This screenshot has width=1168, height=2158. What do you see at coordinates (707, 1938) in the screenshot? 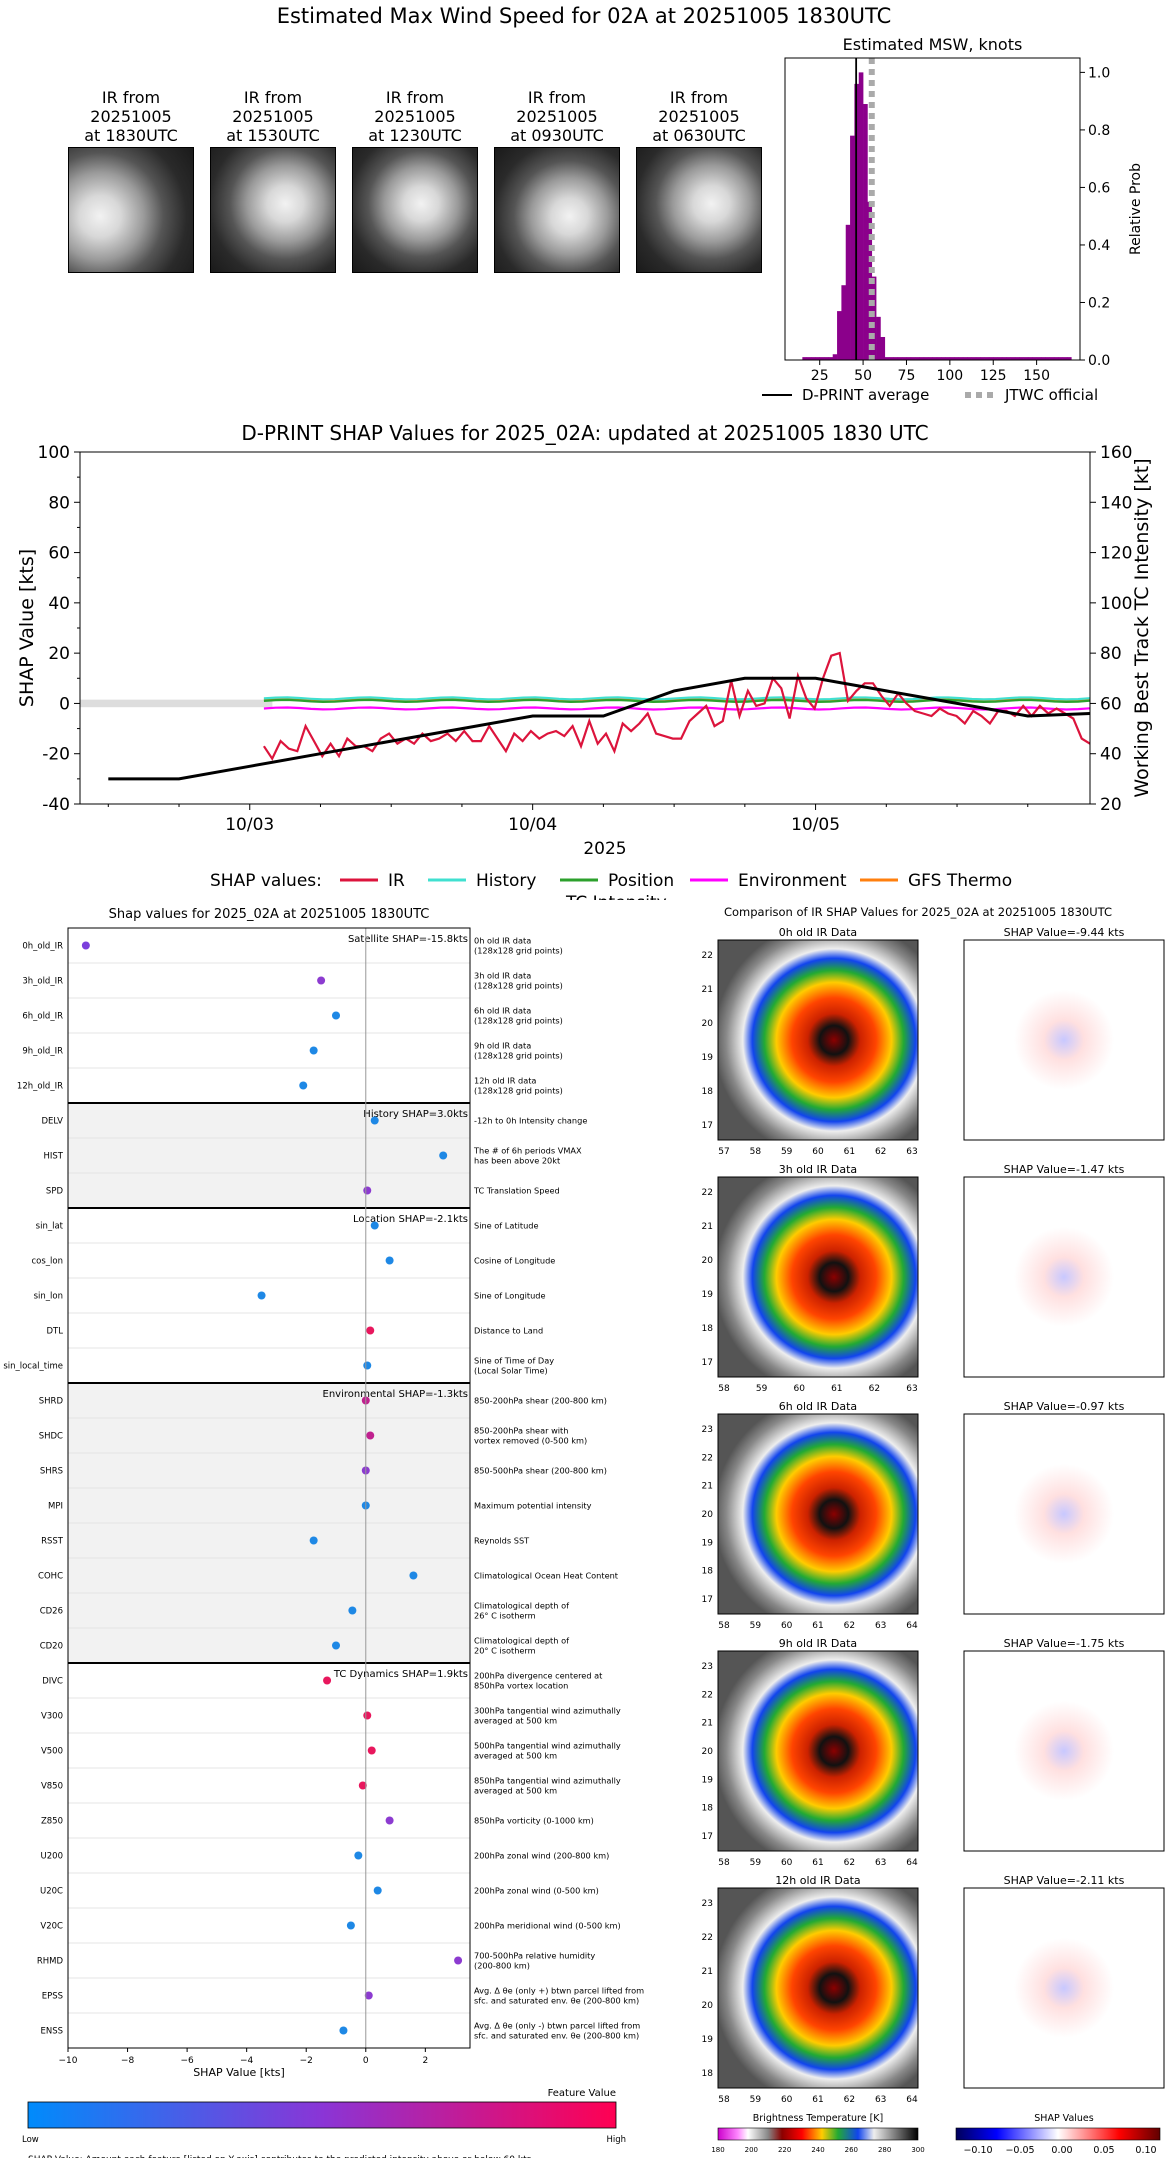
I see `ir-y-tick-label: 22` at bounding box center [707, 1938].